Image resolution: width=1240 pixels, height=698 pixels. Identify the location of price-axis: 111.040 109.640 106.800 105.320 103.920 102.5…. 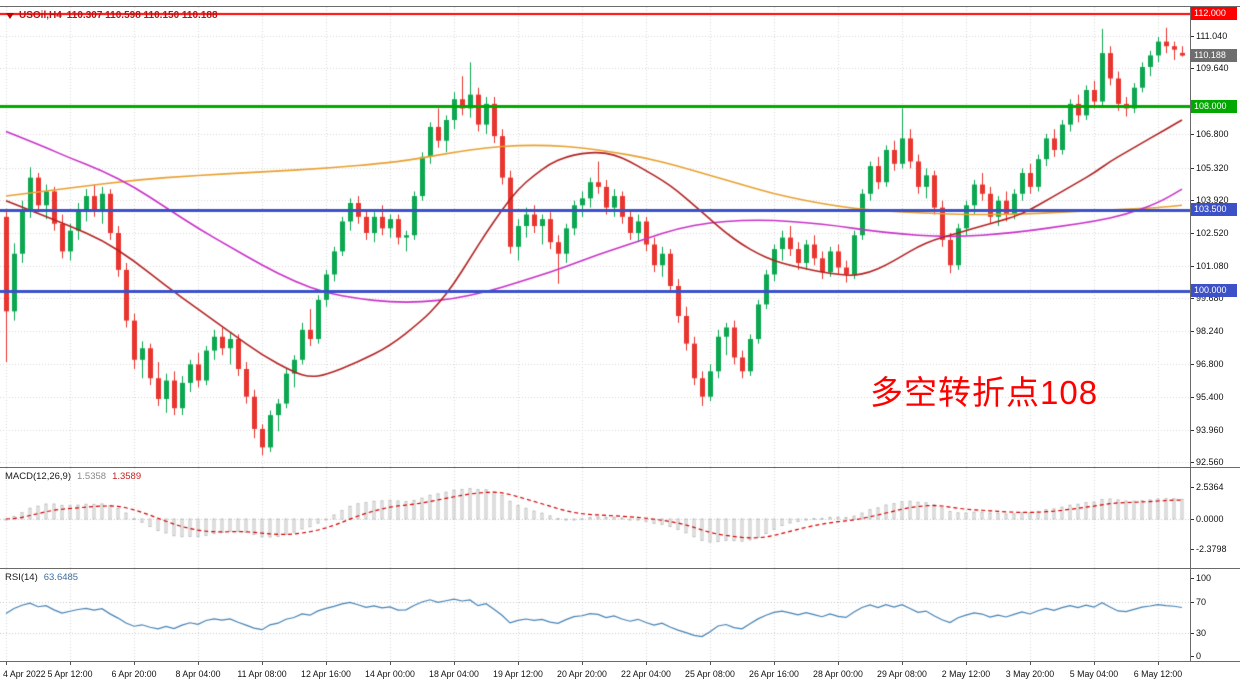
(1215, 331).